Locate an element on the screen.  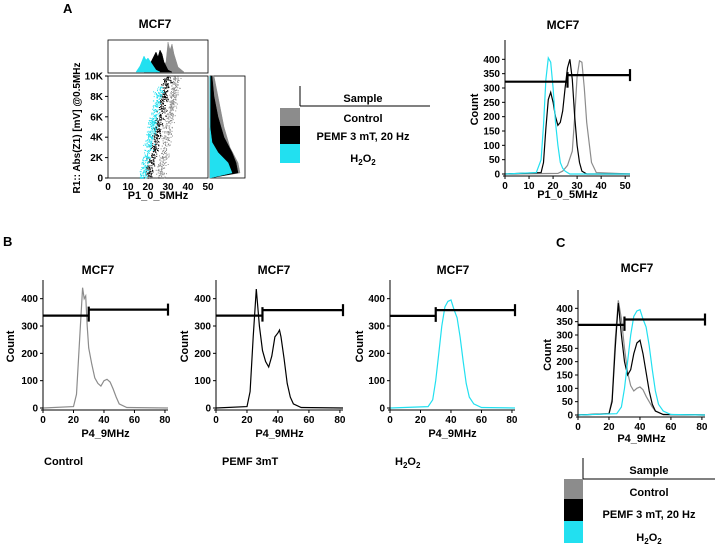
y-tick-label: 100 is located at coordinates (564, 389).